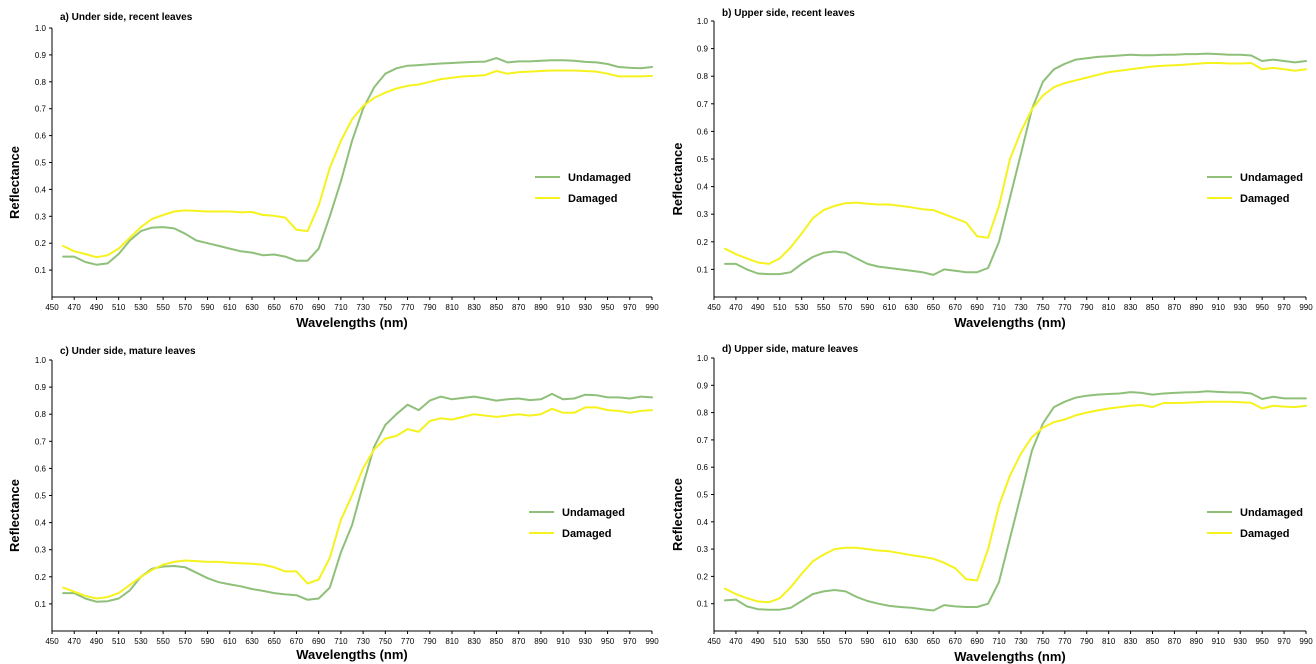 The image size is (1316, 664). I want to click on x-tick-label: 690, so click(319, 307).